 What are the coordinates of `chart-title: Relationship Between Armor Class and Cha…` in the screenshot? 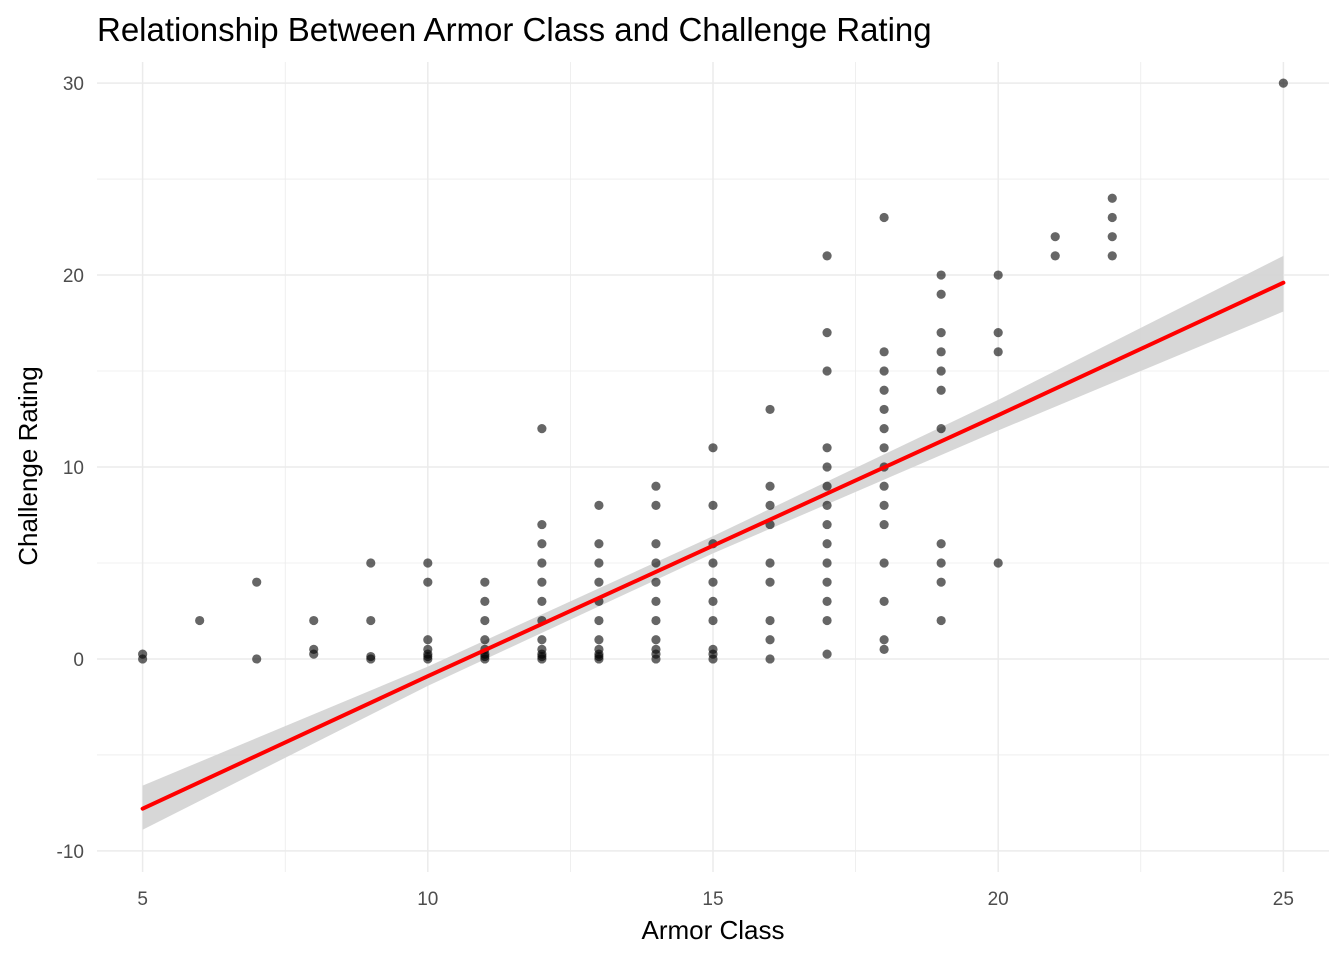 It's located at (514, 29).